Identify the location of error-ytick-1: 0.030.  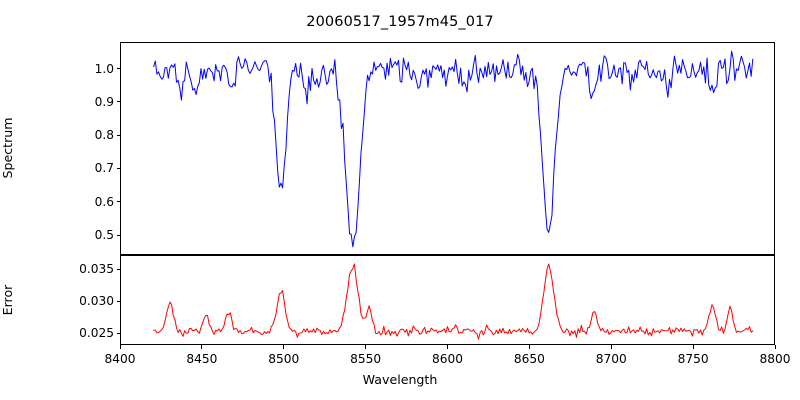
(96, 301).